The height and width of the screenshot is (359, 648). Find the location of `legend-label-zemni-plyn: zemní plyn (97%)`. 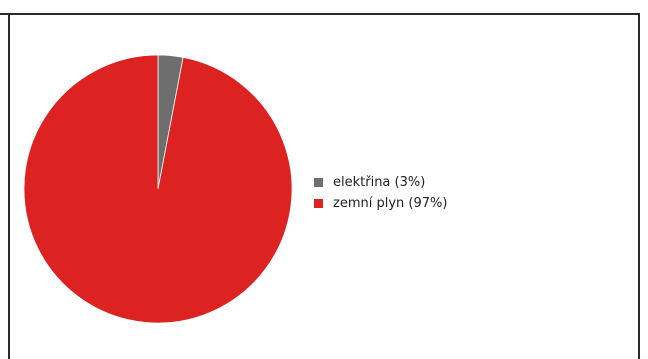

legend-label-zemni-plyn: zemní plyn (97%) is located at coordinates (390, 203).